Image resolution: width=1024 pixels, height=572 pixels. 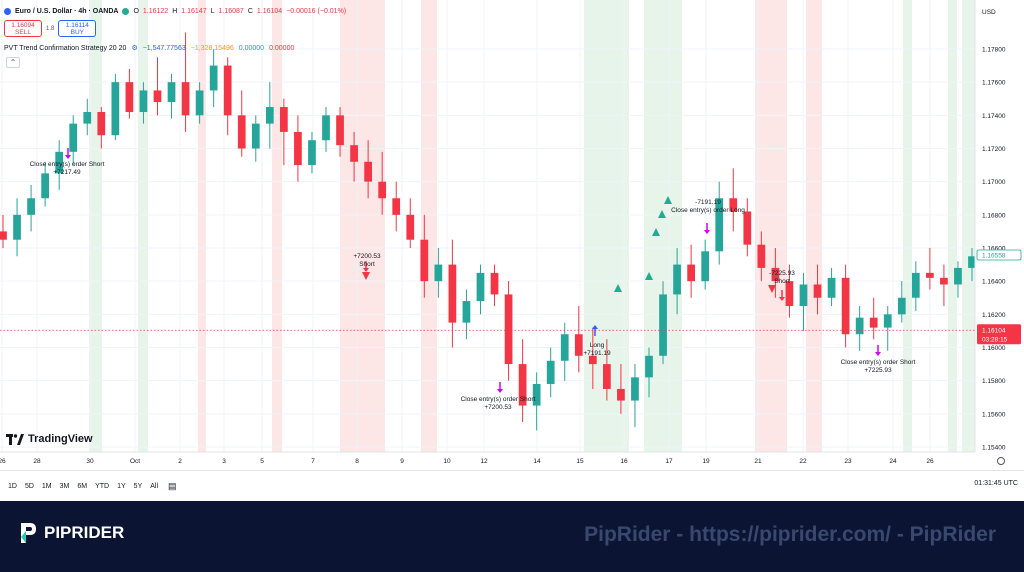 I want to click on symbol-title: Euro / U.S. Dollar · 4h · OANDA, so click(x=67, y=11).